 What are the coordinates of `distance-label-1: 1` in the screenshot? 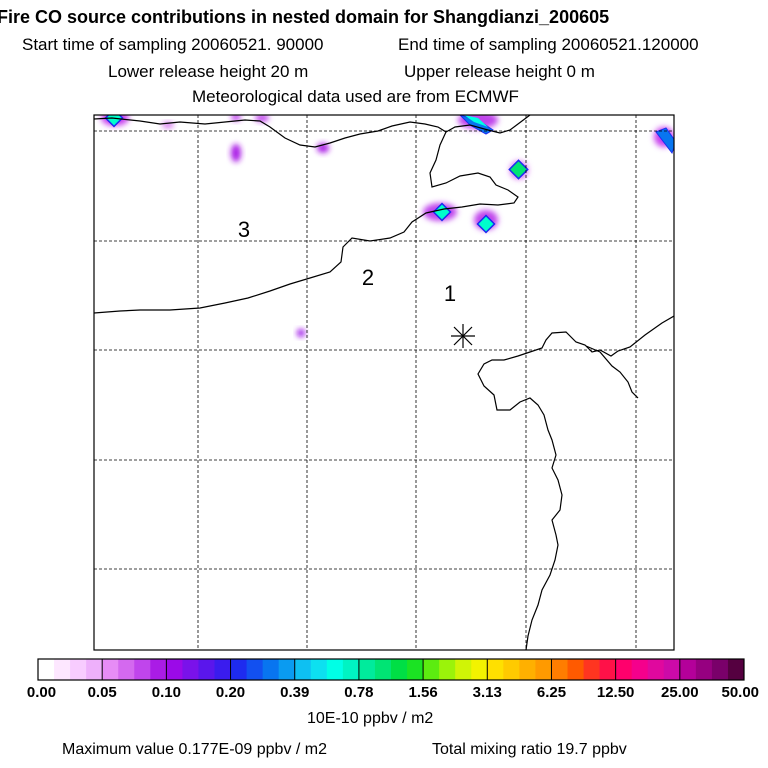 It's located at (450, 293).